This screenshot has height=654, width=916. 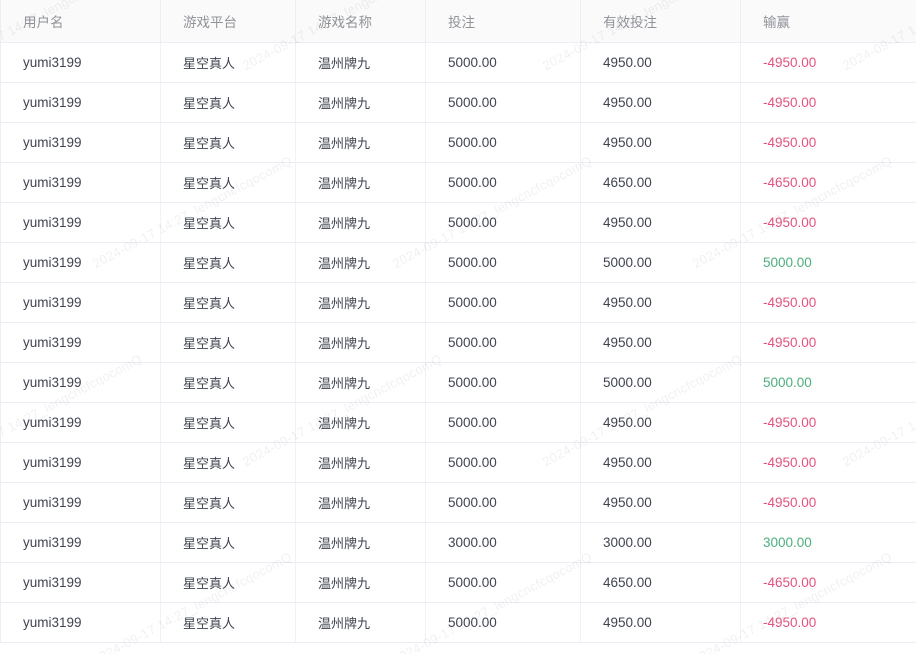 What do you see at coordinates (660, 542) in the screenshot?
I see `cell-valid-bet: 3000.00` at bounding box center [660, 542].